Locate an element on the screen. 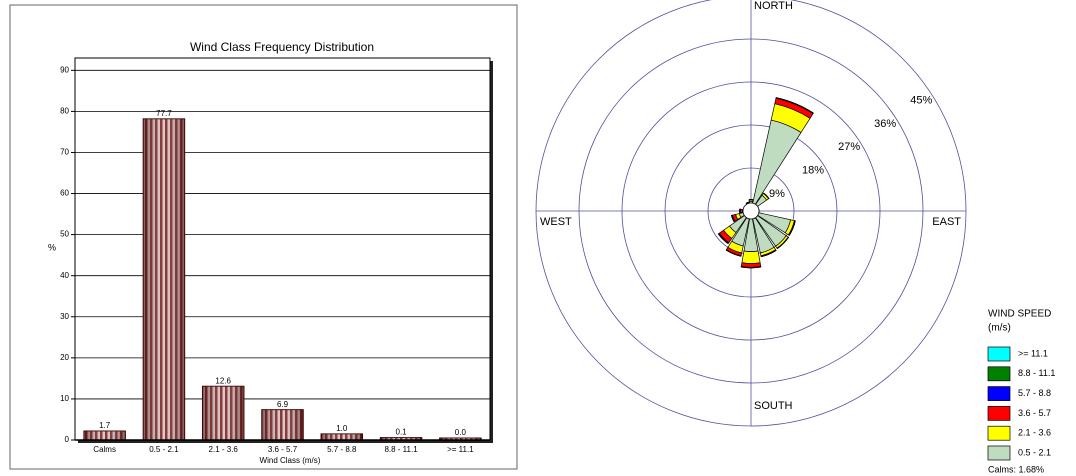  legend-label: 2.1 - 3.6 is located at coordinates (1034, 433).